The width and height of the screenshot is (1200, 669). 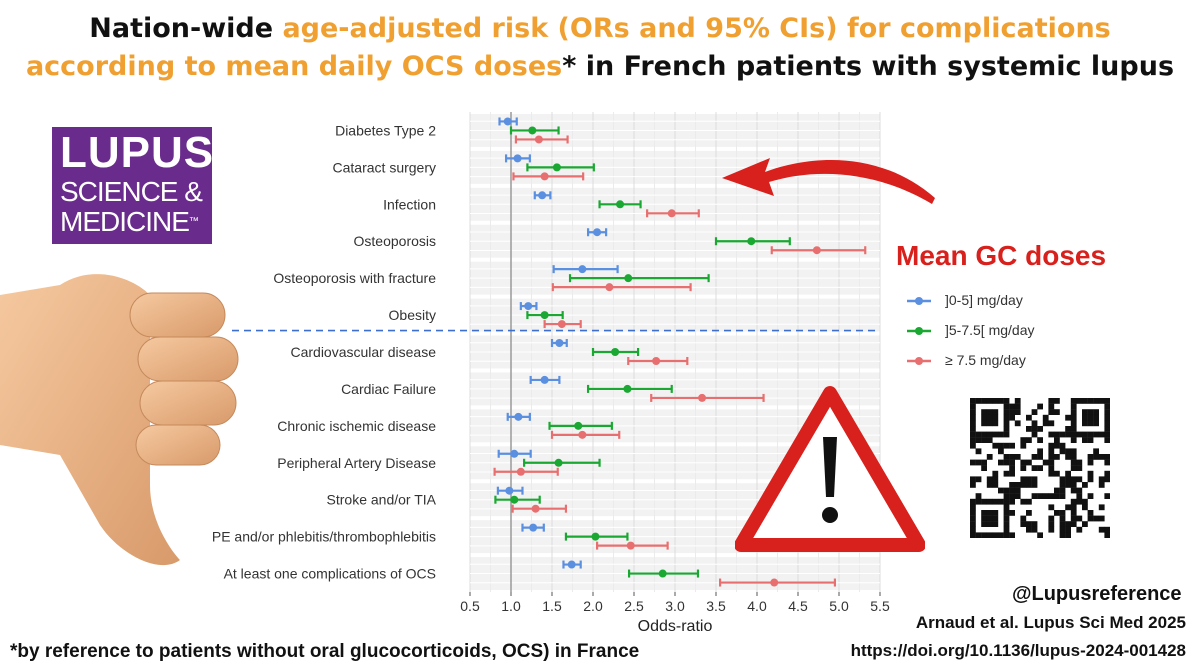 I want to click on category-label: PE and/or phlebitis/thrombophlebitis, so click(x=324, y=537).